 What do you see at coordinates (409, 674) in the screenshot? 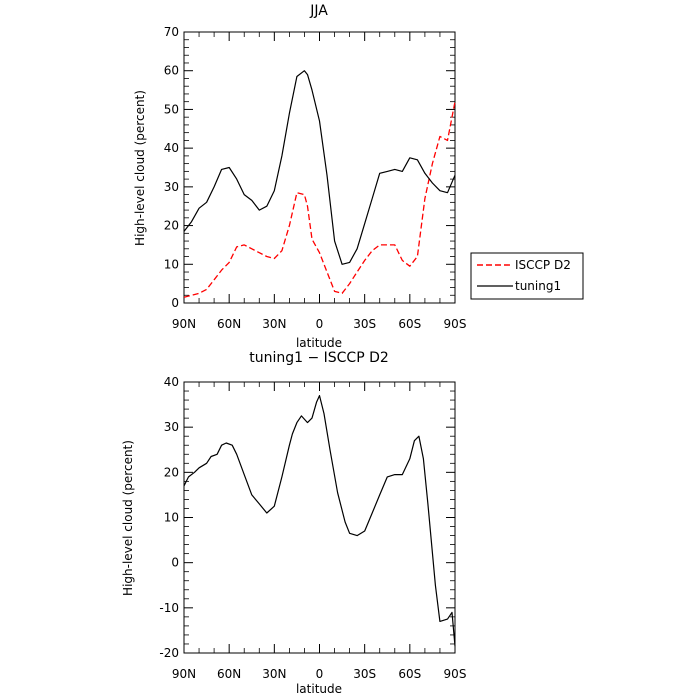
I see `bottom-x-ticklabel: 60S` at bounding box center [409, 674].